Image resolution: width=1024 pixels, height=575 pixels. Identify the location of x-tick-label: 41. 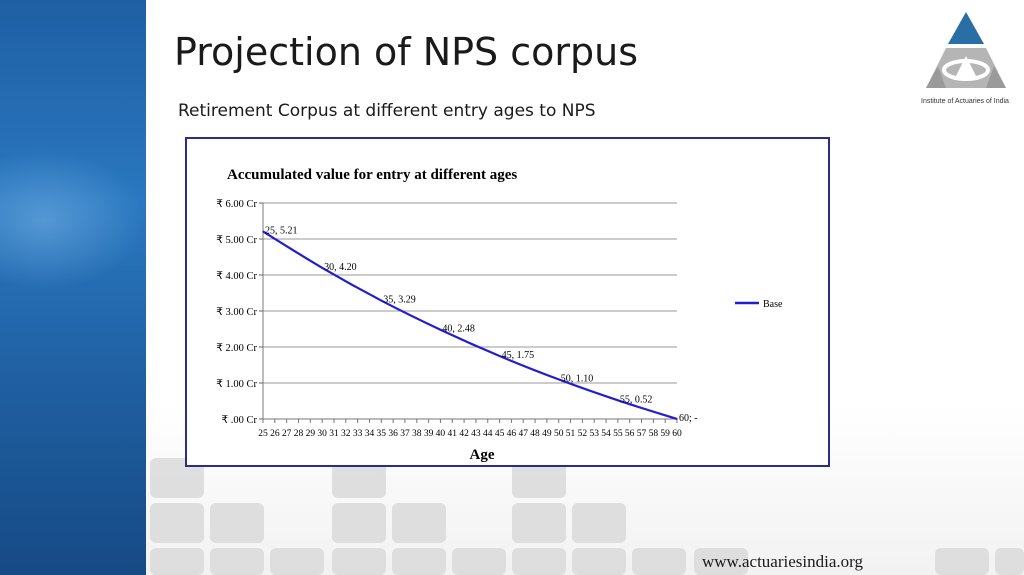
(453, 434).